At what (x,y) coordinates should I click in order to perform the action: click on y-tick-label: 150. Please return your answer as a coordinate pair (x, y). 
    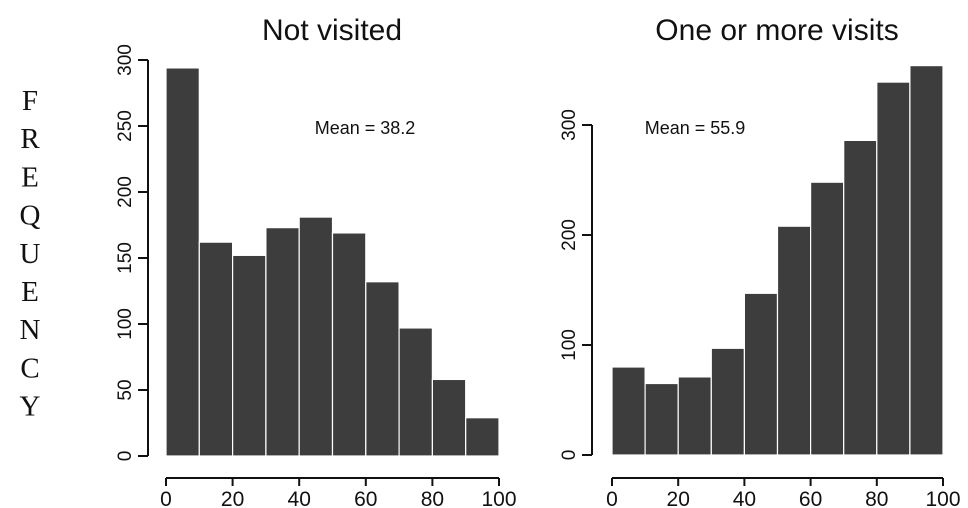
    Looking at the image, I should click on (125, 258).